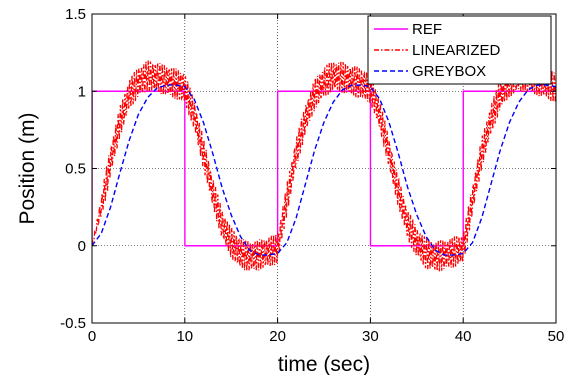 The height and width of the screenshot is (375, 576). I want to click on legend-label-ref: REF, so click(427, 29).